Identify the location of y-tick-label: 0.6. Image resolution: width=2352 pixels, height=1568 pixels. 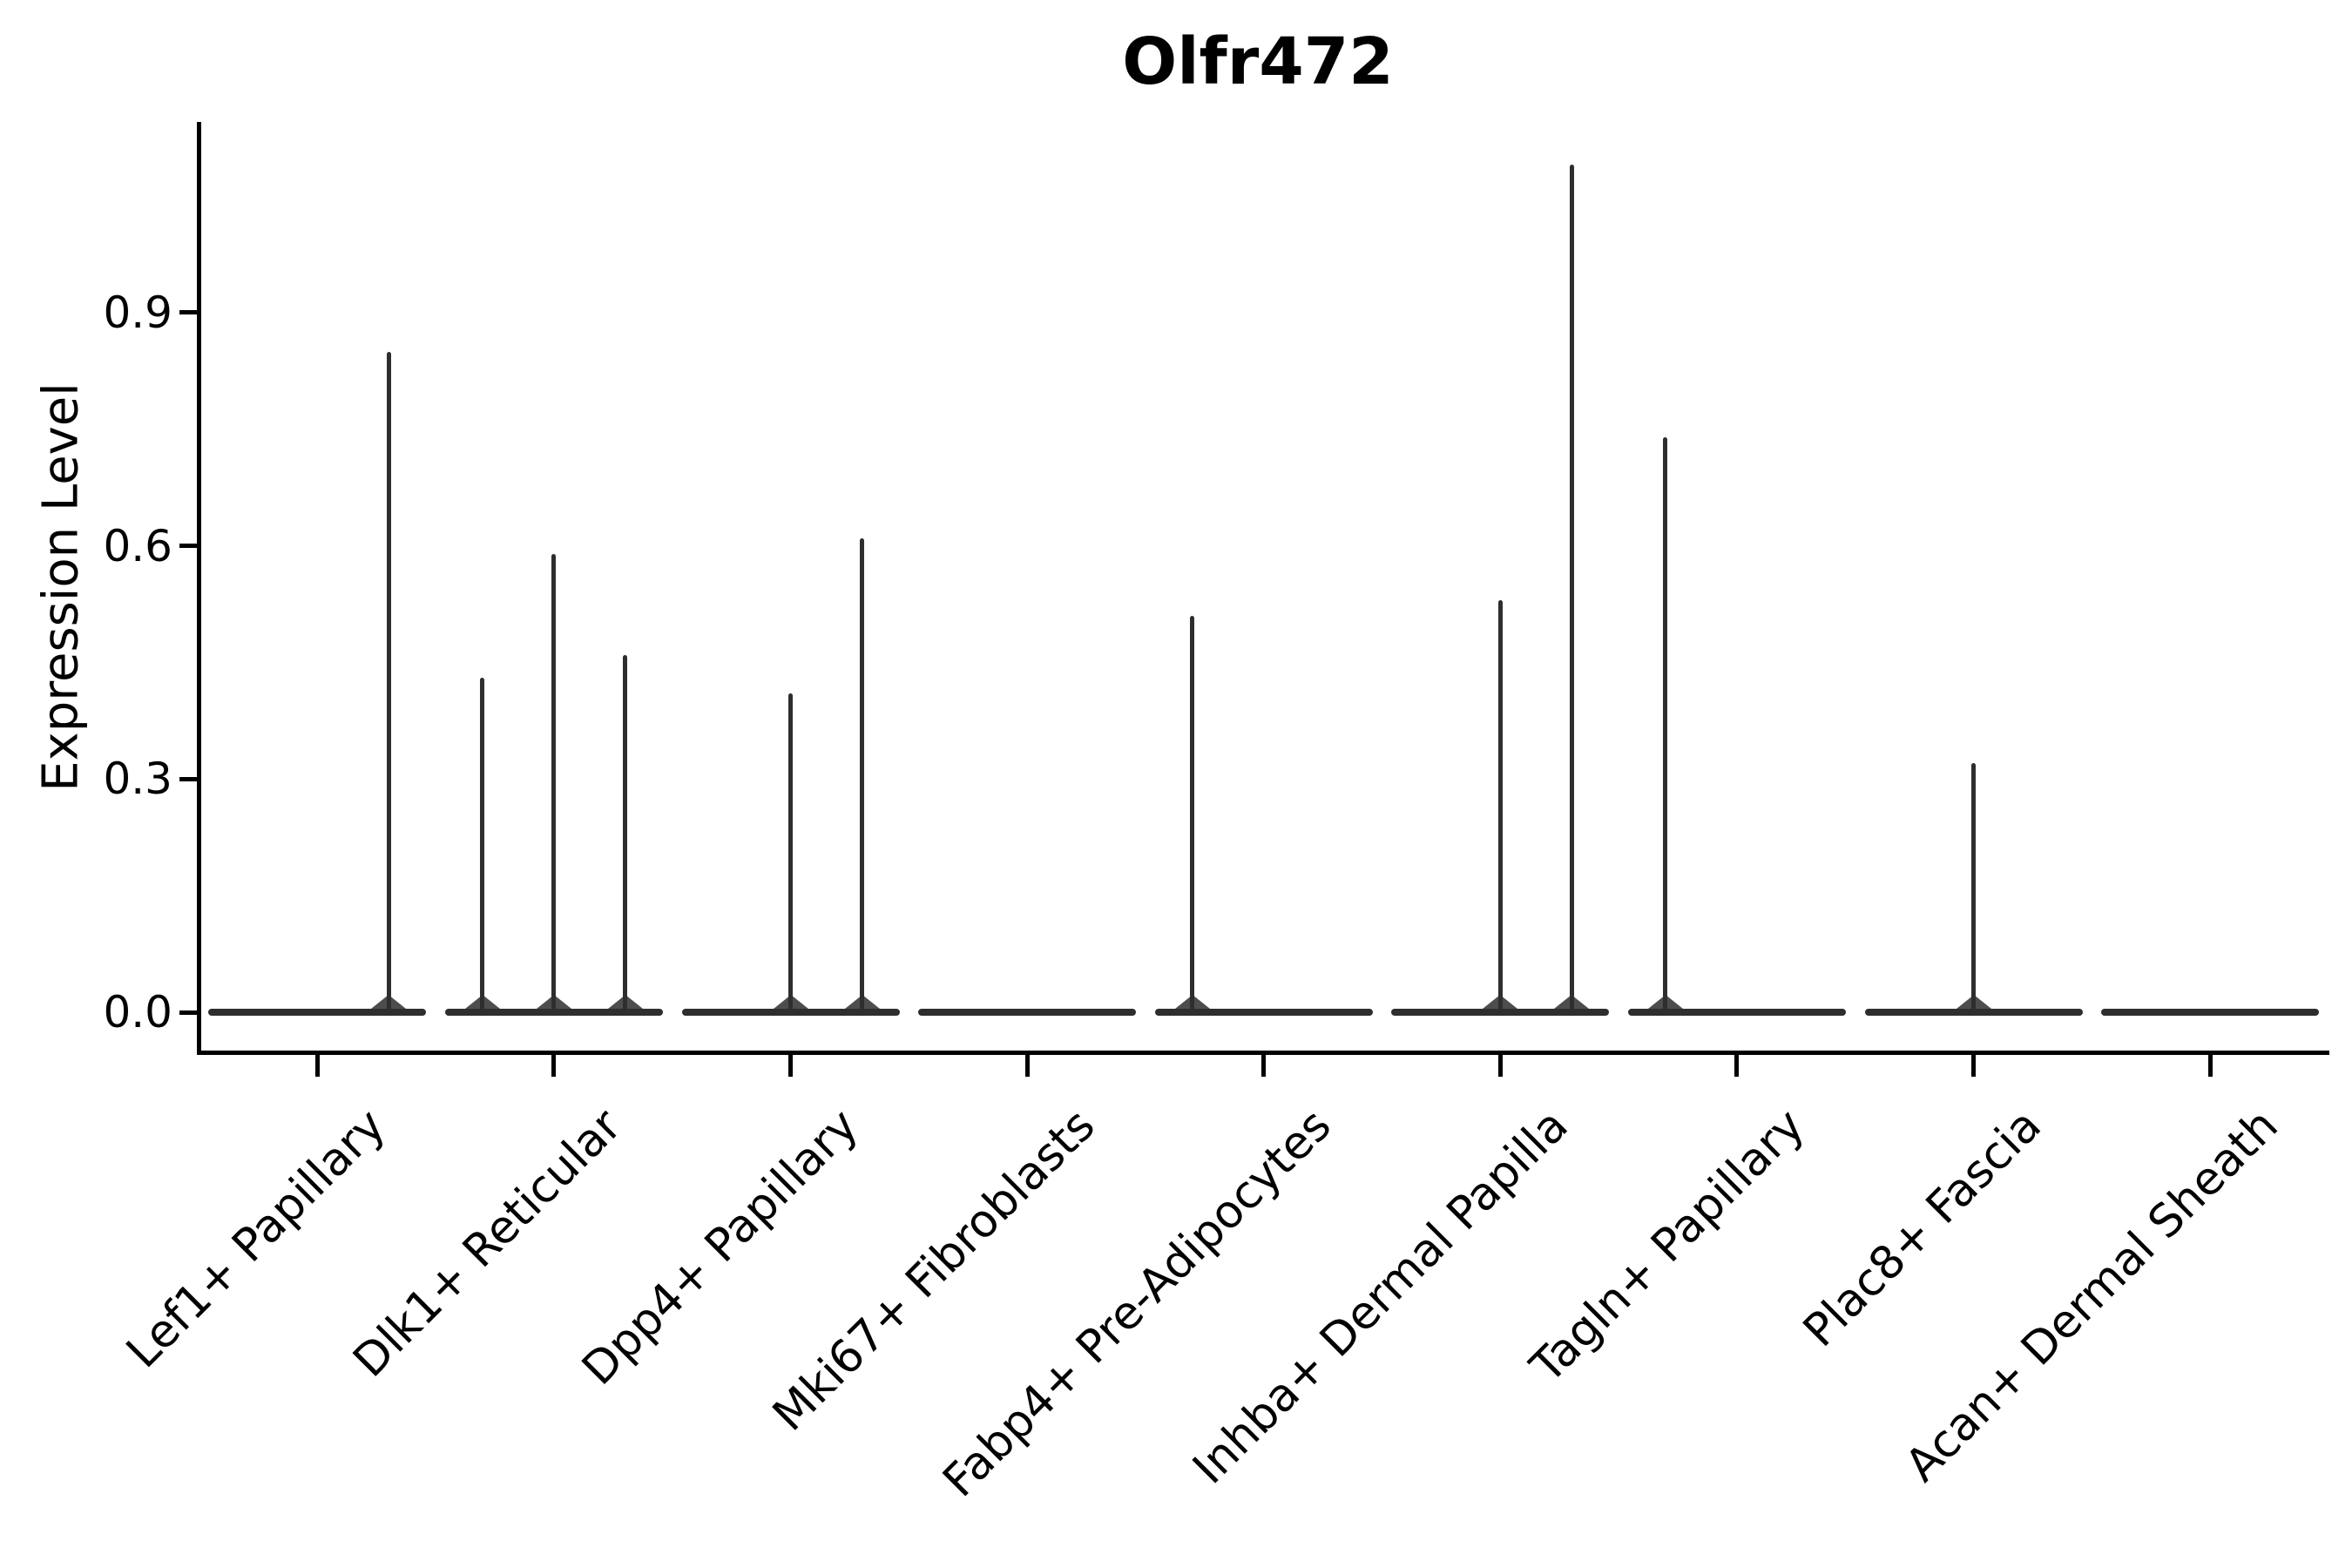
(137, 545).